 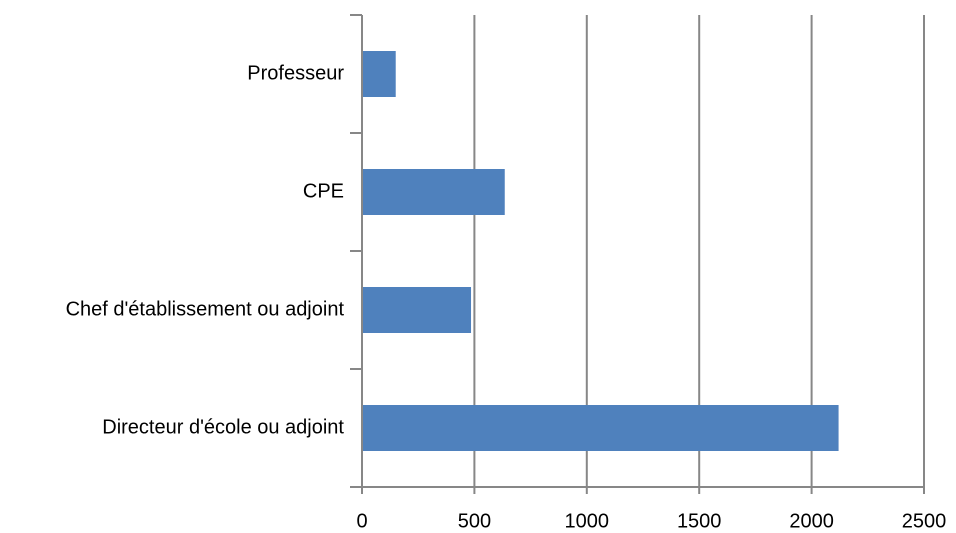 What do you see at coordinates (924, 521) in the screenshot?
I see `x-tick-label: 2500` at bounding box center [924, 521].